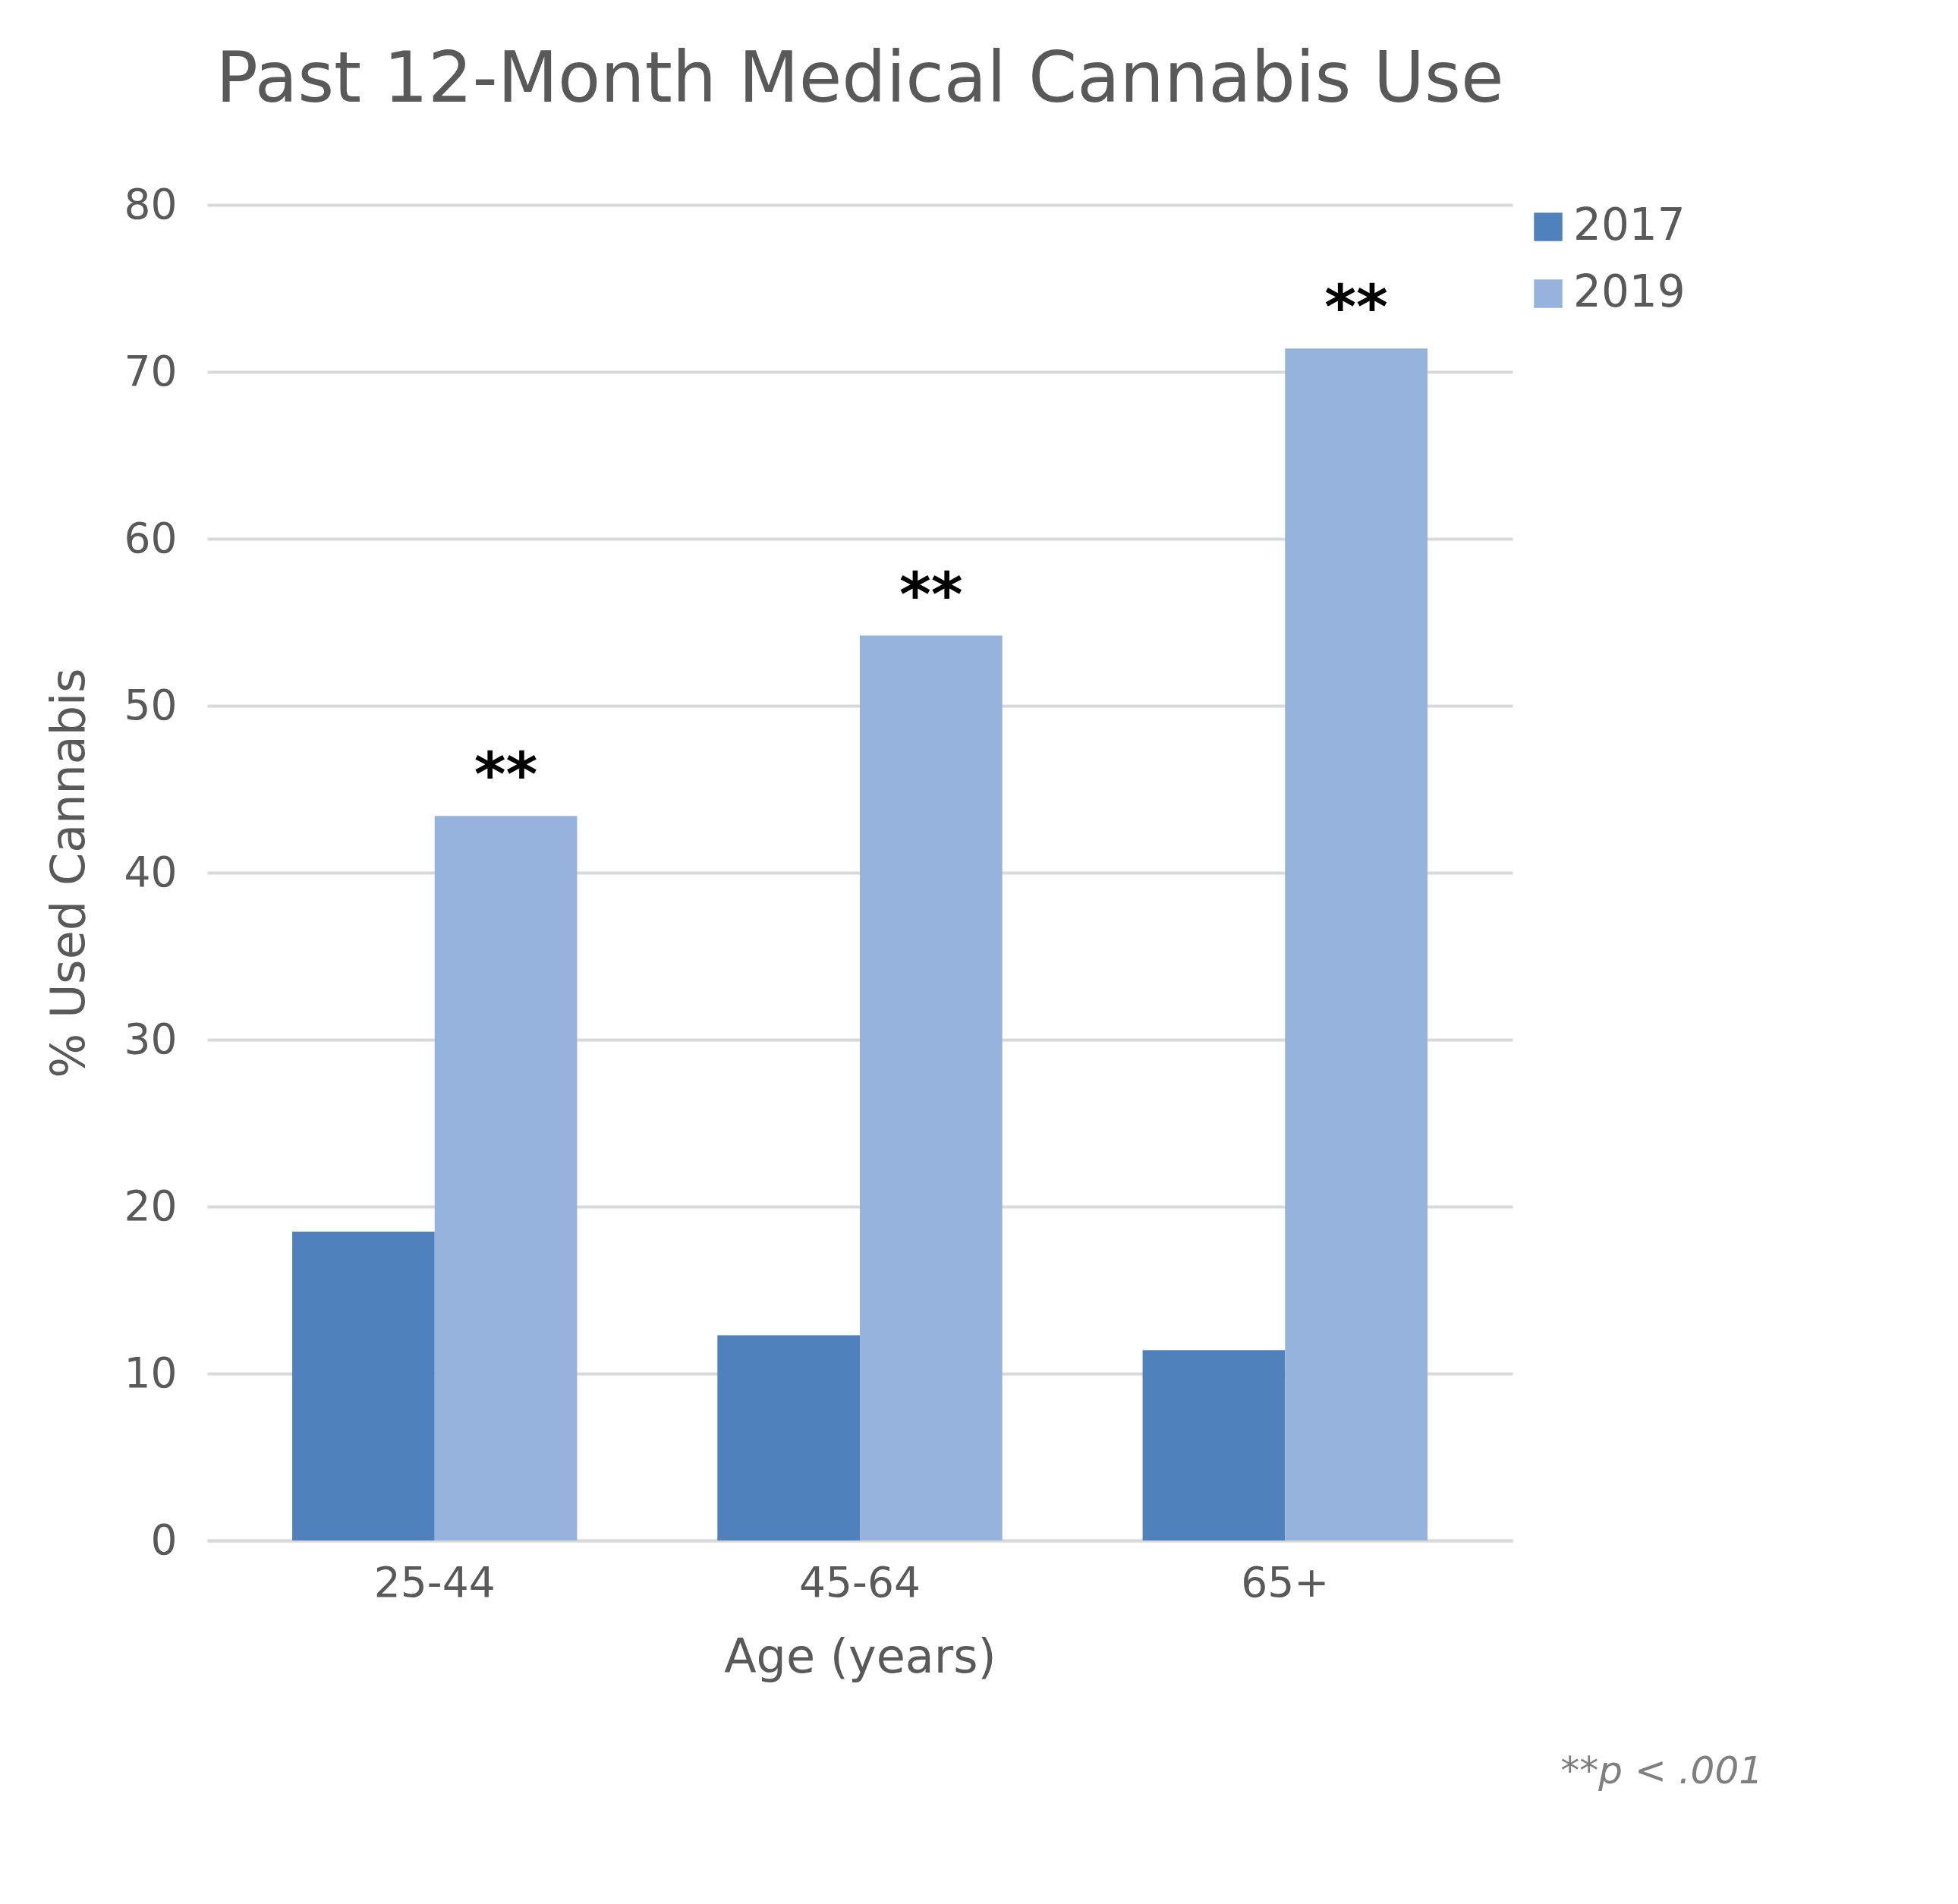 The height and width of the screenshot is (1904, 1958). What do you see at coordinates (151, 204) in the screenshot?
I see `y-tick-label: 80` at bounding box center [151, 204].